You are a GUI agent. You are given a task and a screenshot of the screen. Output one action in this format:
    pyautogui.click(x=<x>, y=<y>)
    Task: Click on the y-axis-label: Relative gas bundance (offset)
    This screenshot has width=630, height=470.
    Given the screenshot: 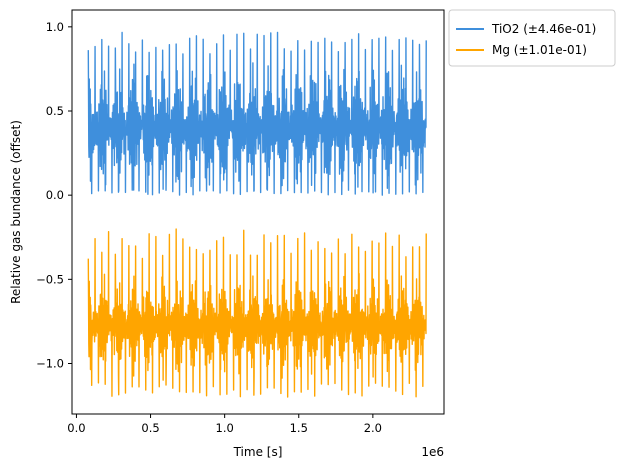 What is the action you would take?
    pyautogui.click(x=16, y=212)
    